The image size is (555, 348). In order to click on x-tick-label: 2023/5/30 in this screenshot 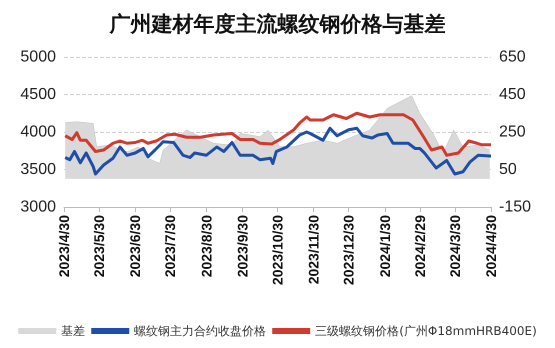, I will do `click(99, 246)`.